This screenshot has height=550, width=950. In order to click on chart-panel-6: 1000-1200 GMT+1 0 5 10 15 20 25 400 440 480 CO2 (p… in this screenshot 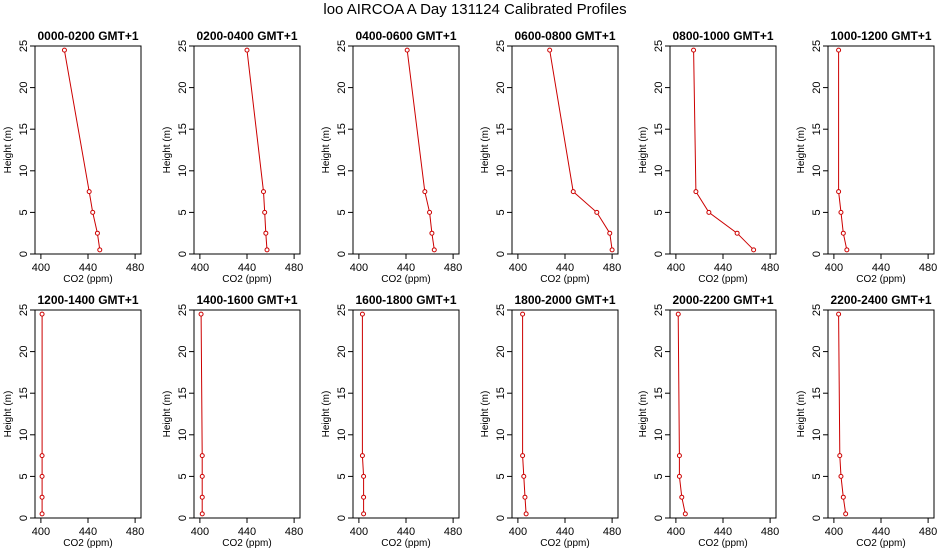, I will do `click(866, 157)`.